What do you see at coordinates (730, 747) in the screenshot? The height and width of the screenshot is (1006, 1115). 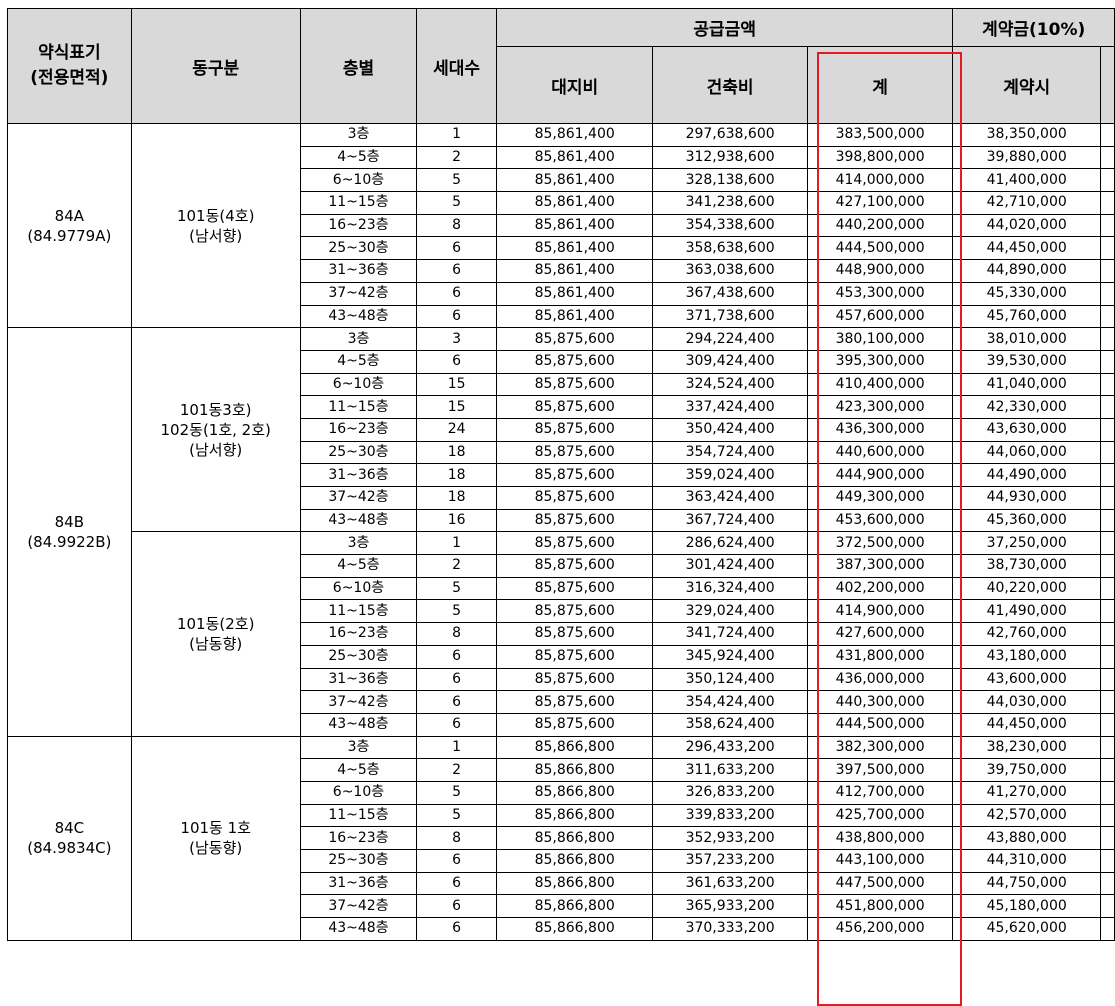 I see `building-cost-cell: 296,433,200` at bounding box center [730, 747].